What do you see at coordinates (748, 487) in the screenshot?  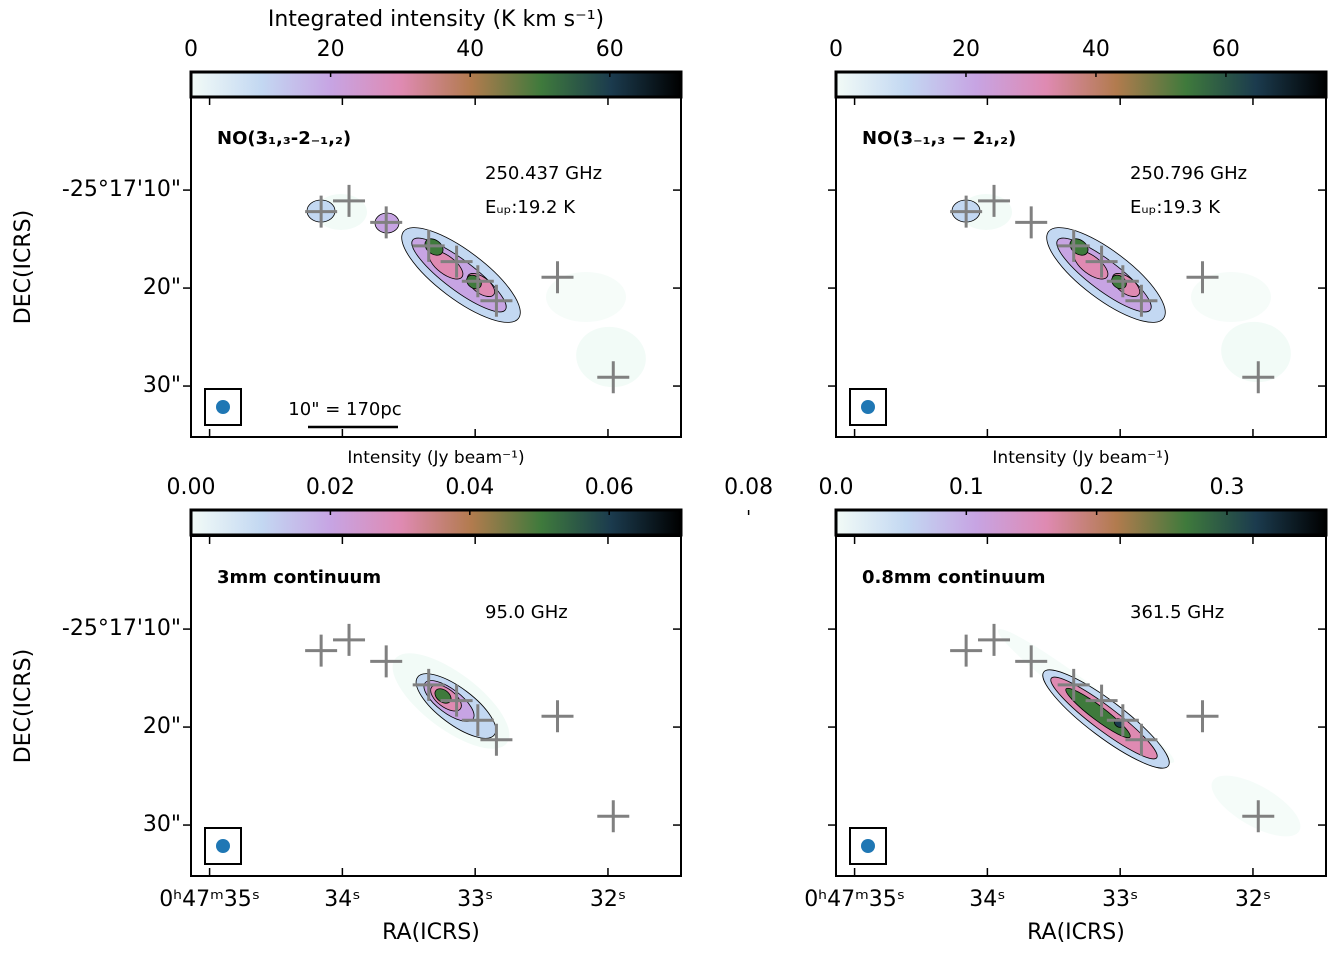 I see `colorbar-tick-label: 0.08` at bounding box center [748, 487].